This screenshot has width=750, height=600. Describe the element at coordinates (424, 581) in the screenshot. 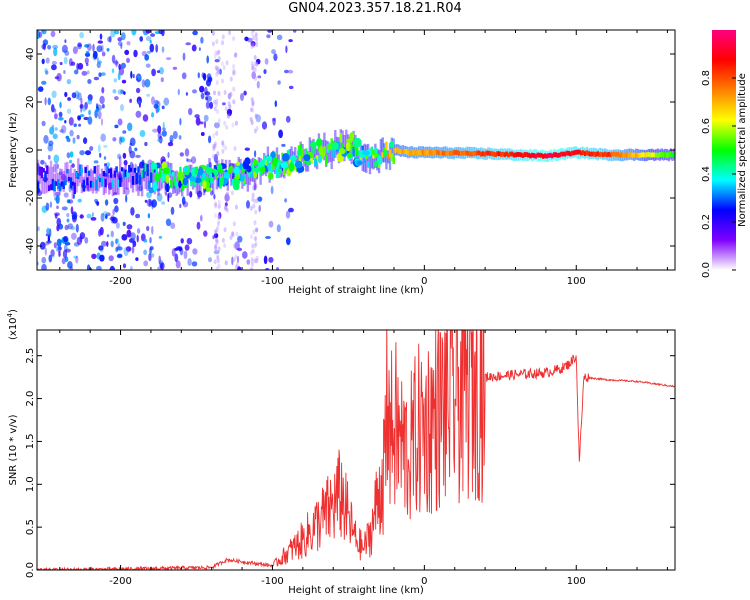

I see `x-tick-label: 0` at that location.